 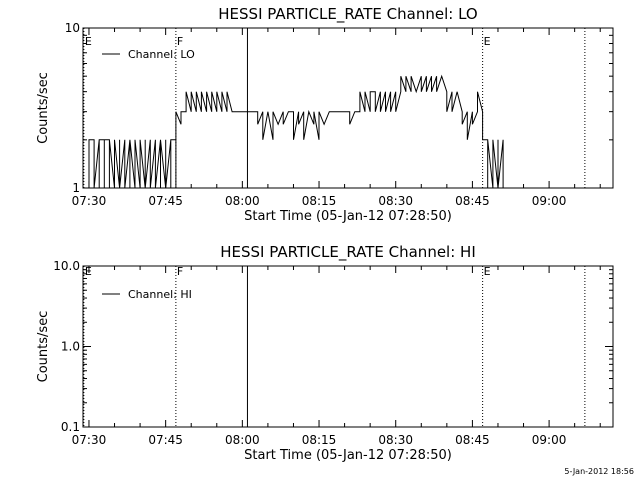 I want to click on y-tick-label: 10.0, so click(x=66, y=266).